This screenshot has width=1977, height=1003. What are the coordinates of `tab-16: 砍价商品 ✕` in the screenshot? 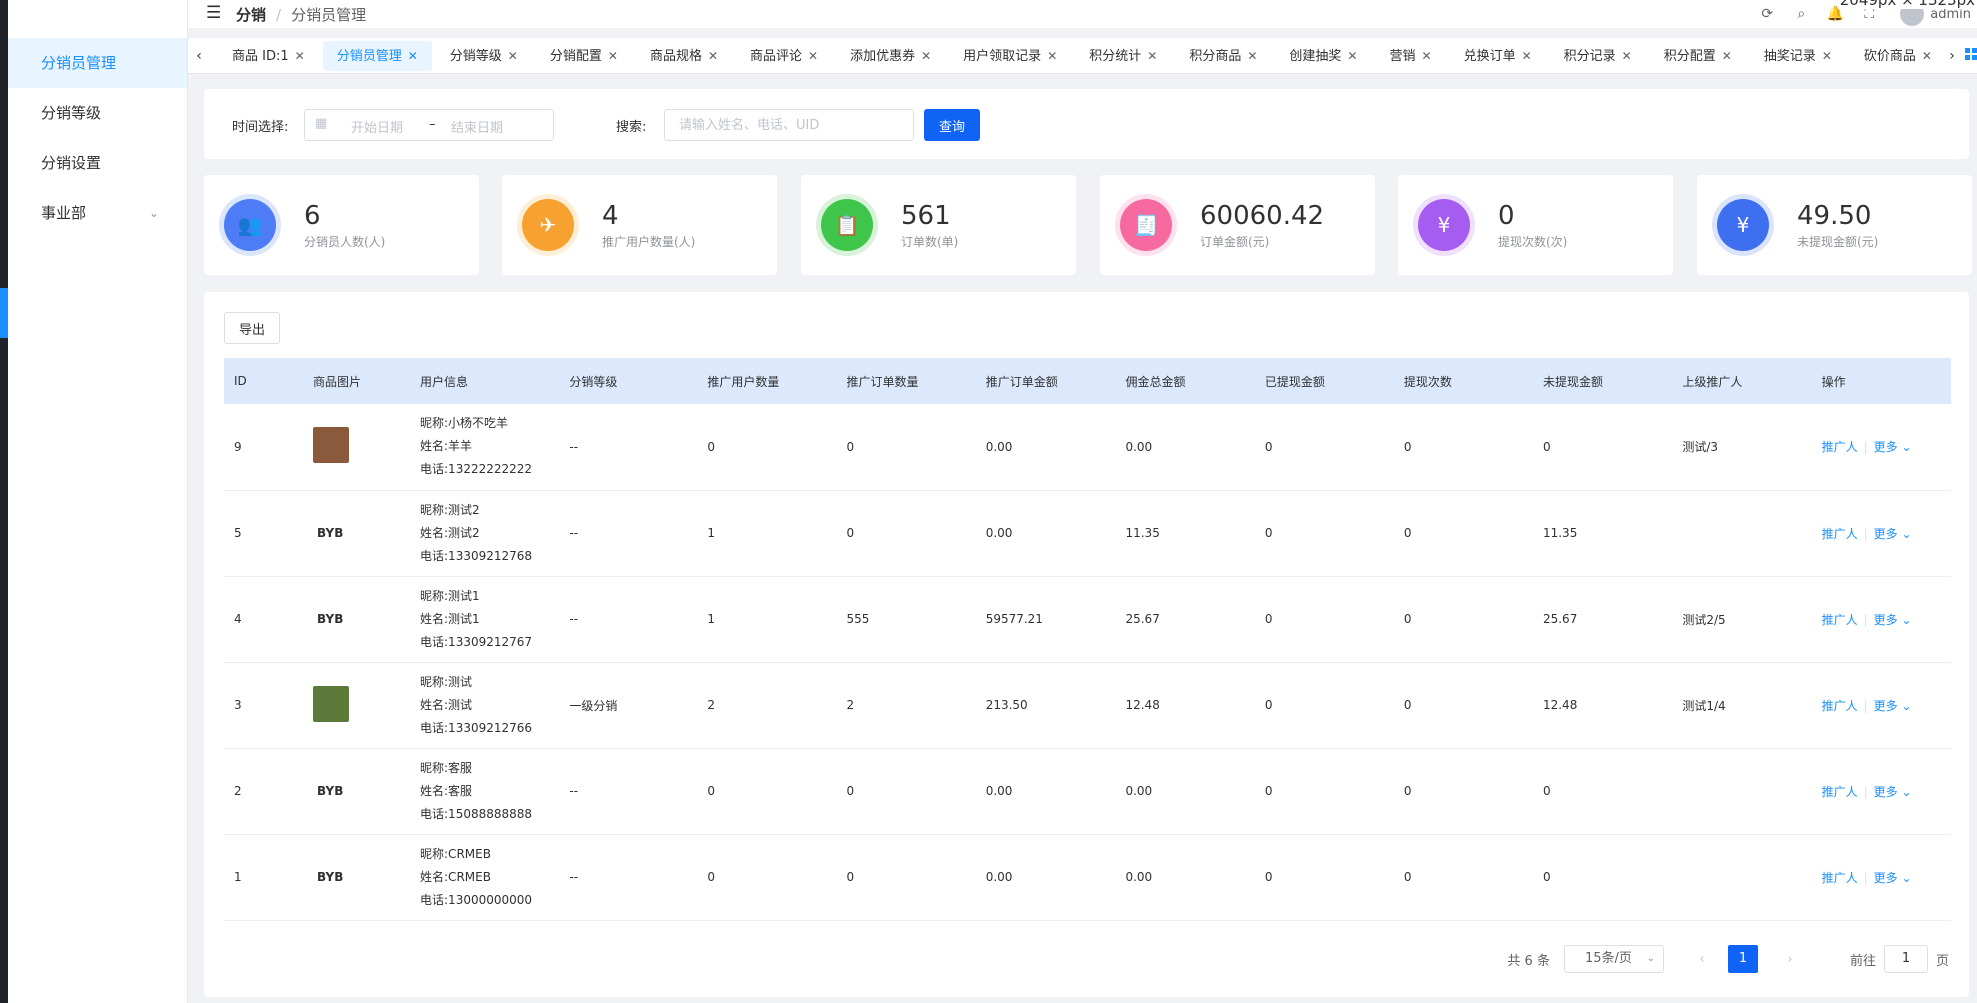 It's located at (1898, 56).